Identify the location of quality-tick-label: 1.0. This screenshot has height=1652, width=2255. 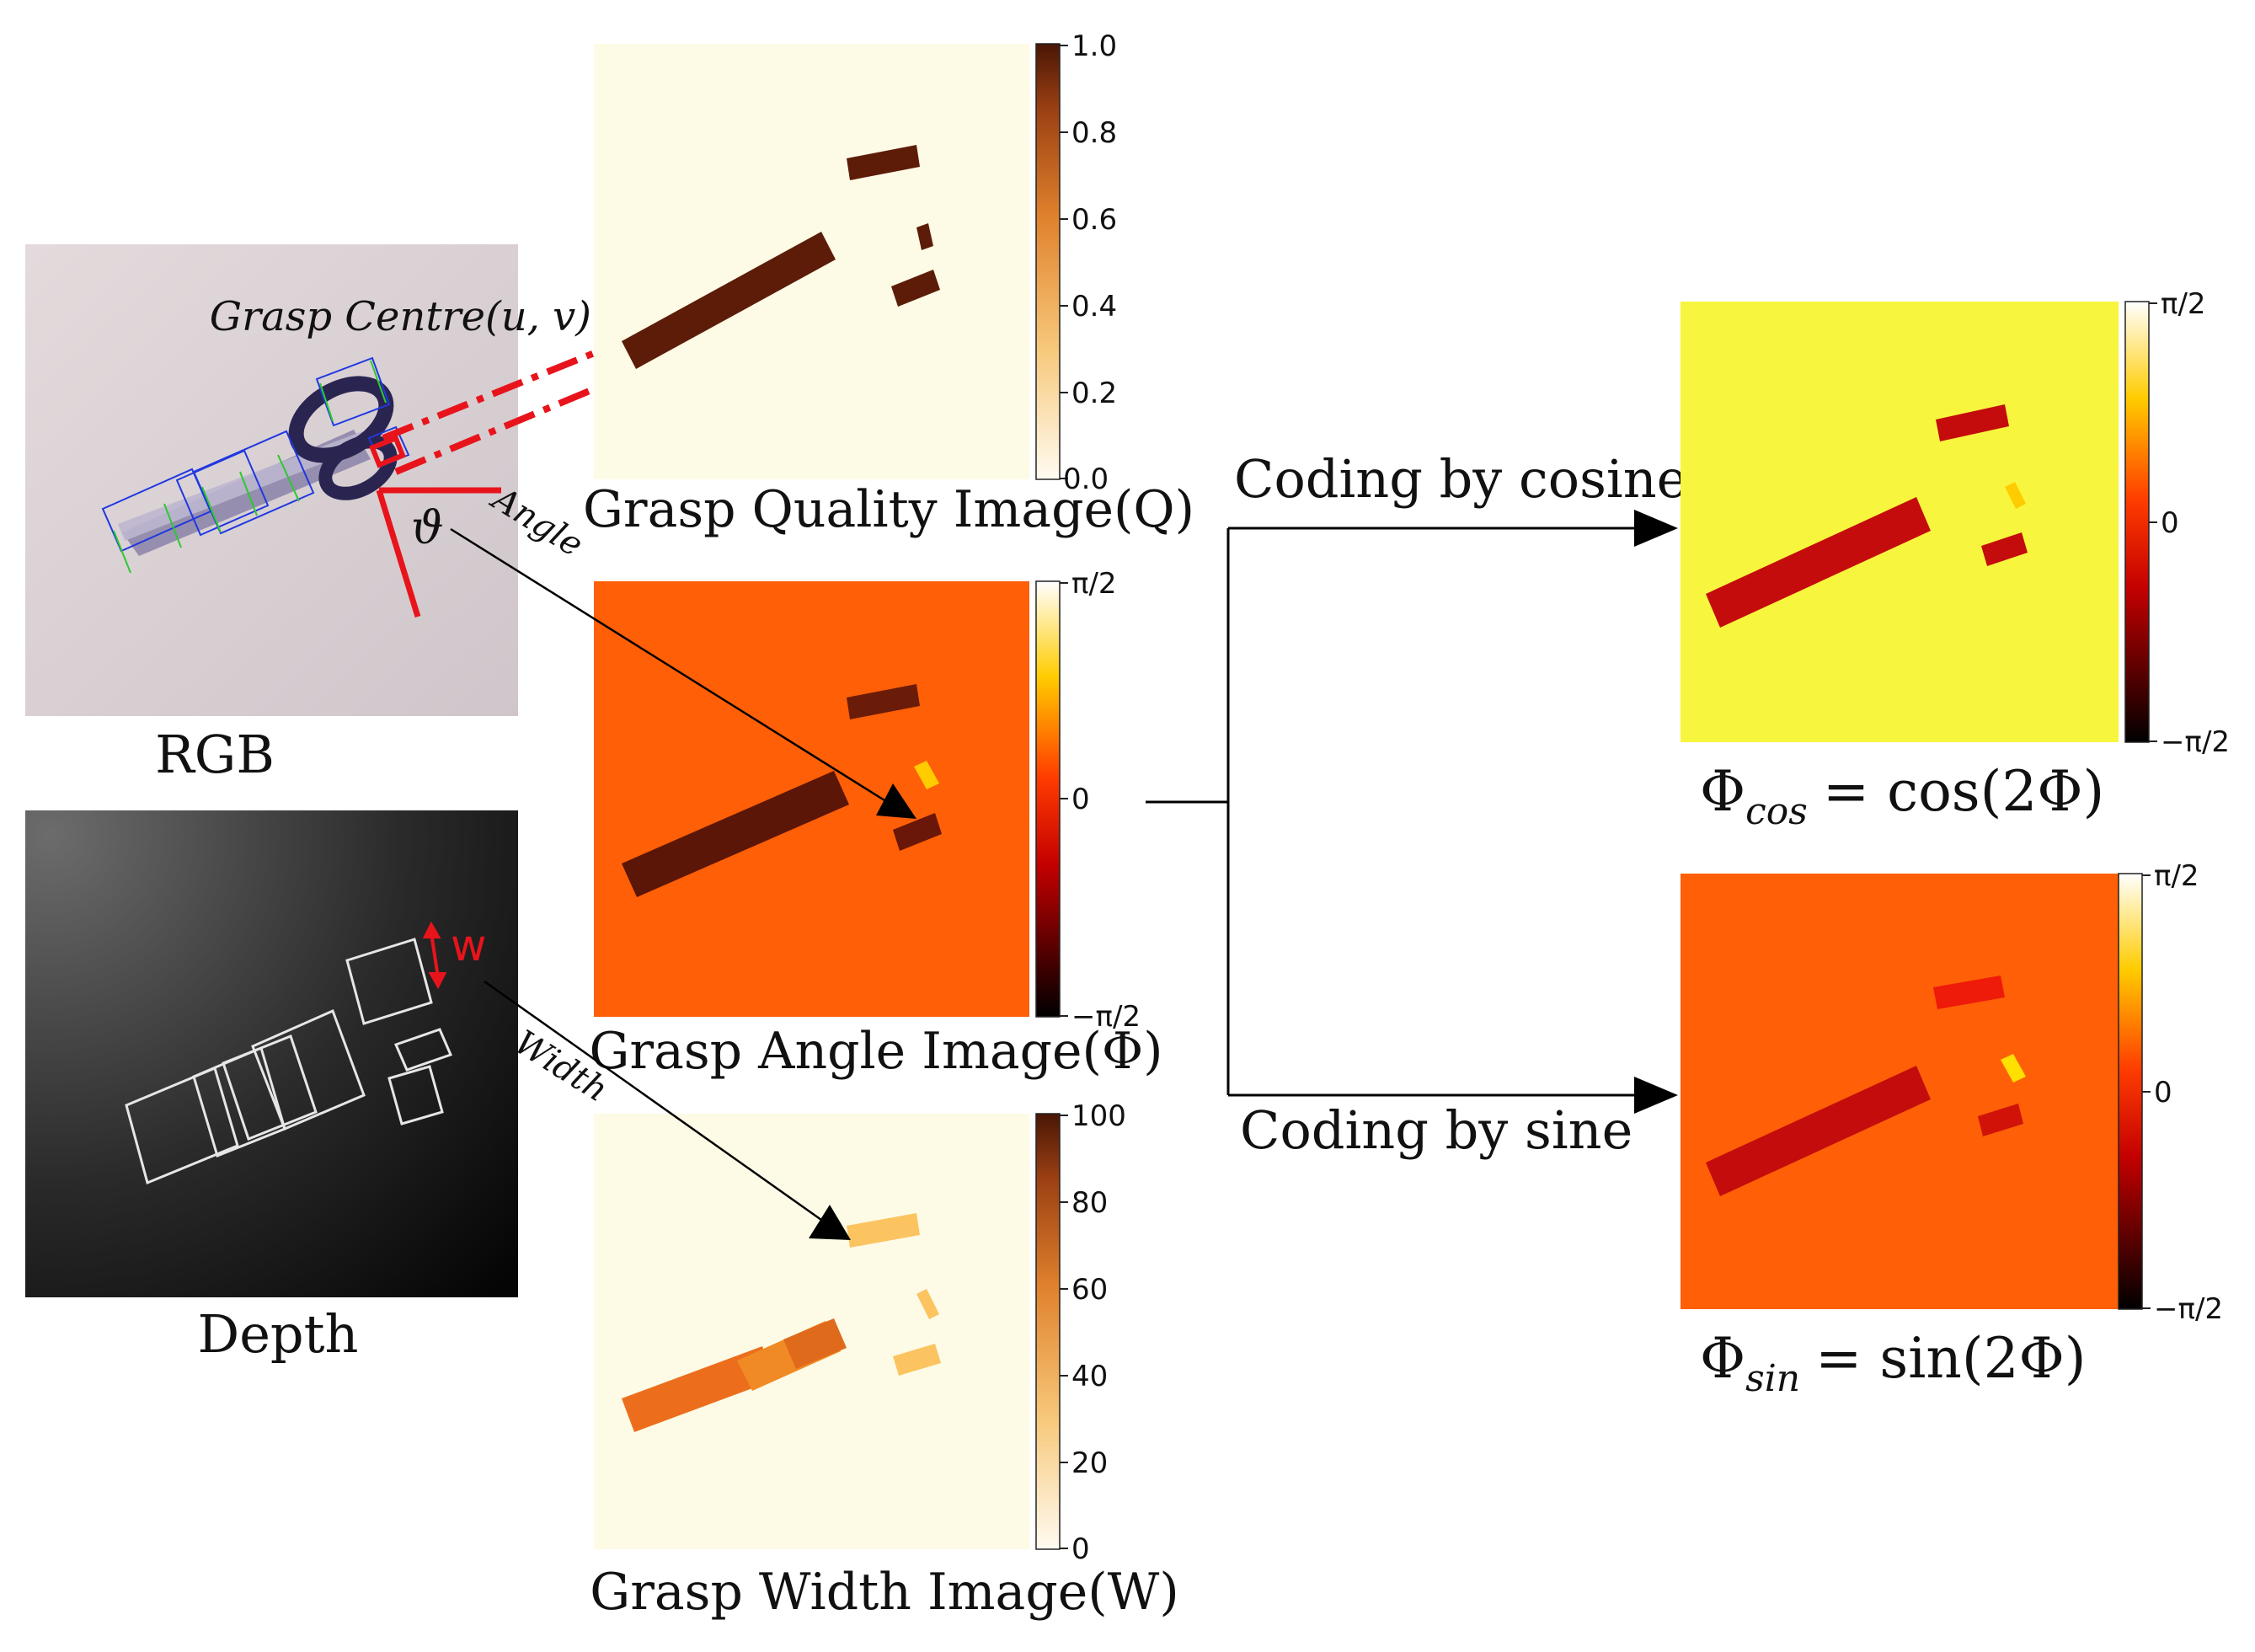
(1094, 46).